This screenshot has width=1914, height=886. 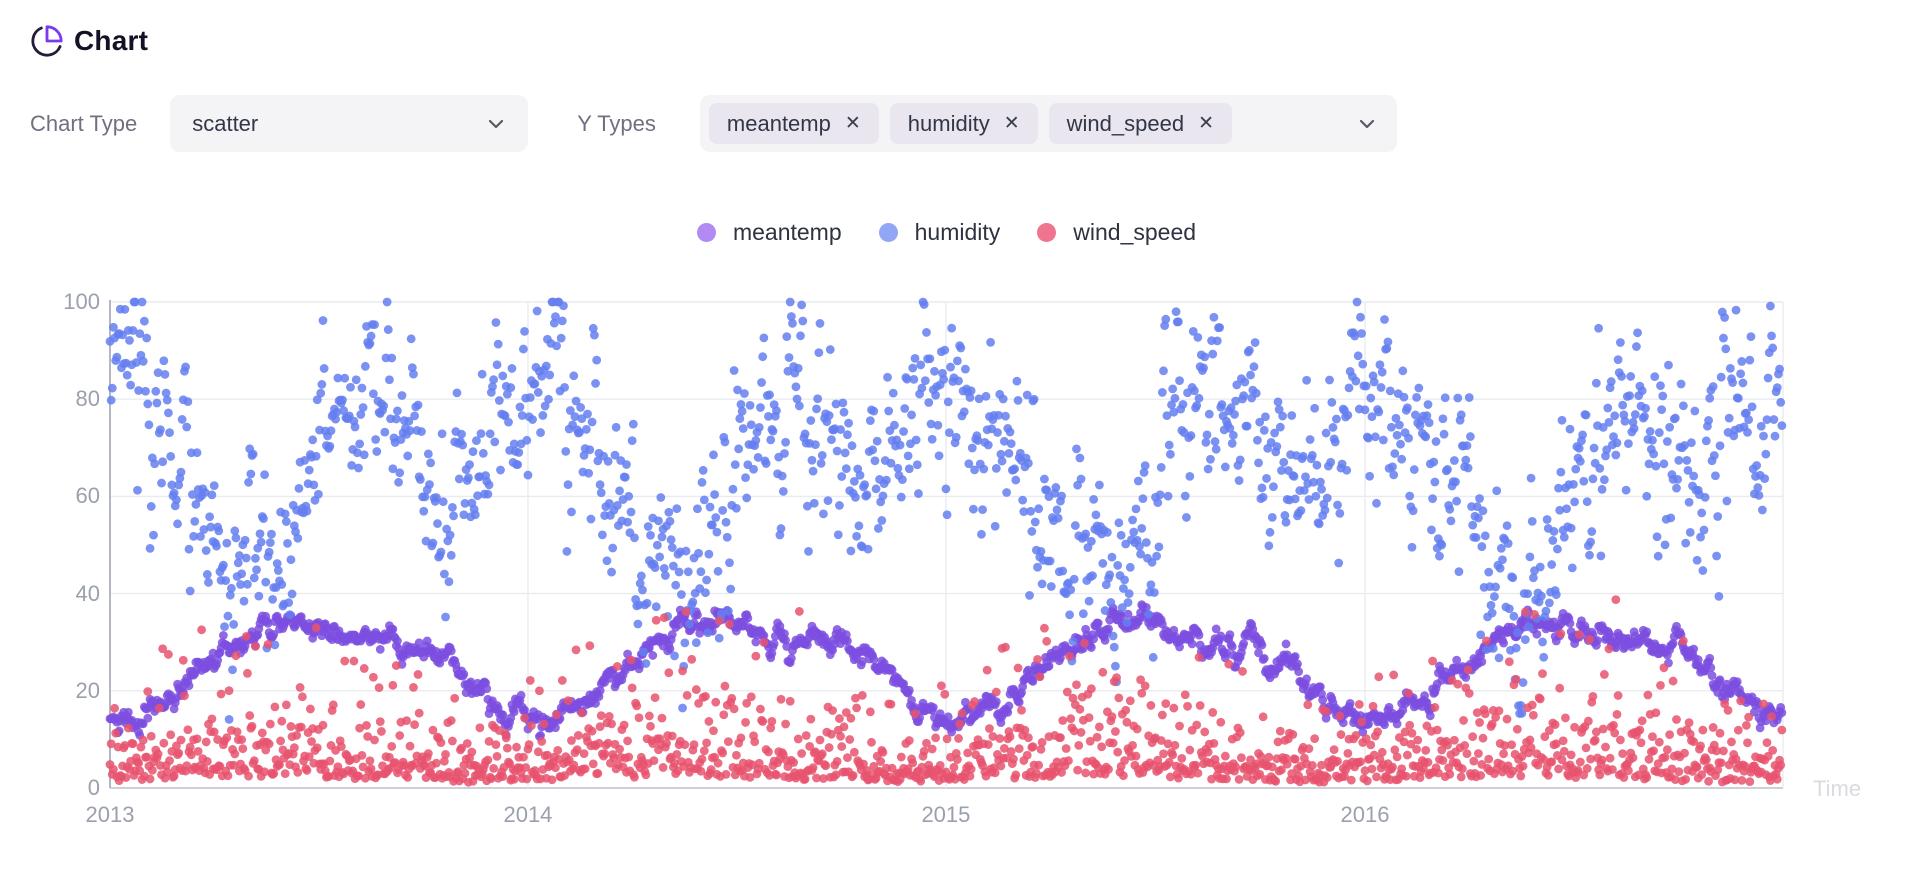 What do you see at coordinates (87, 593) in the screenshot?
I see `y-axis-tick-label: 40` at bounding box center [87, 593].